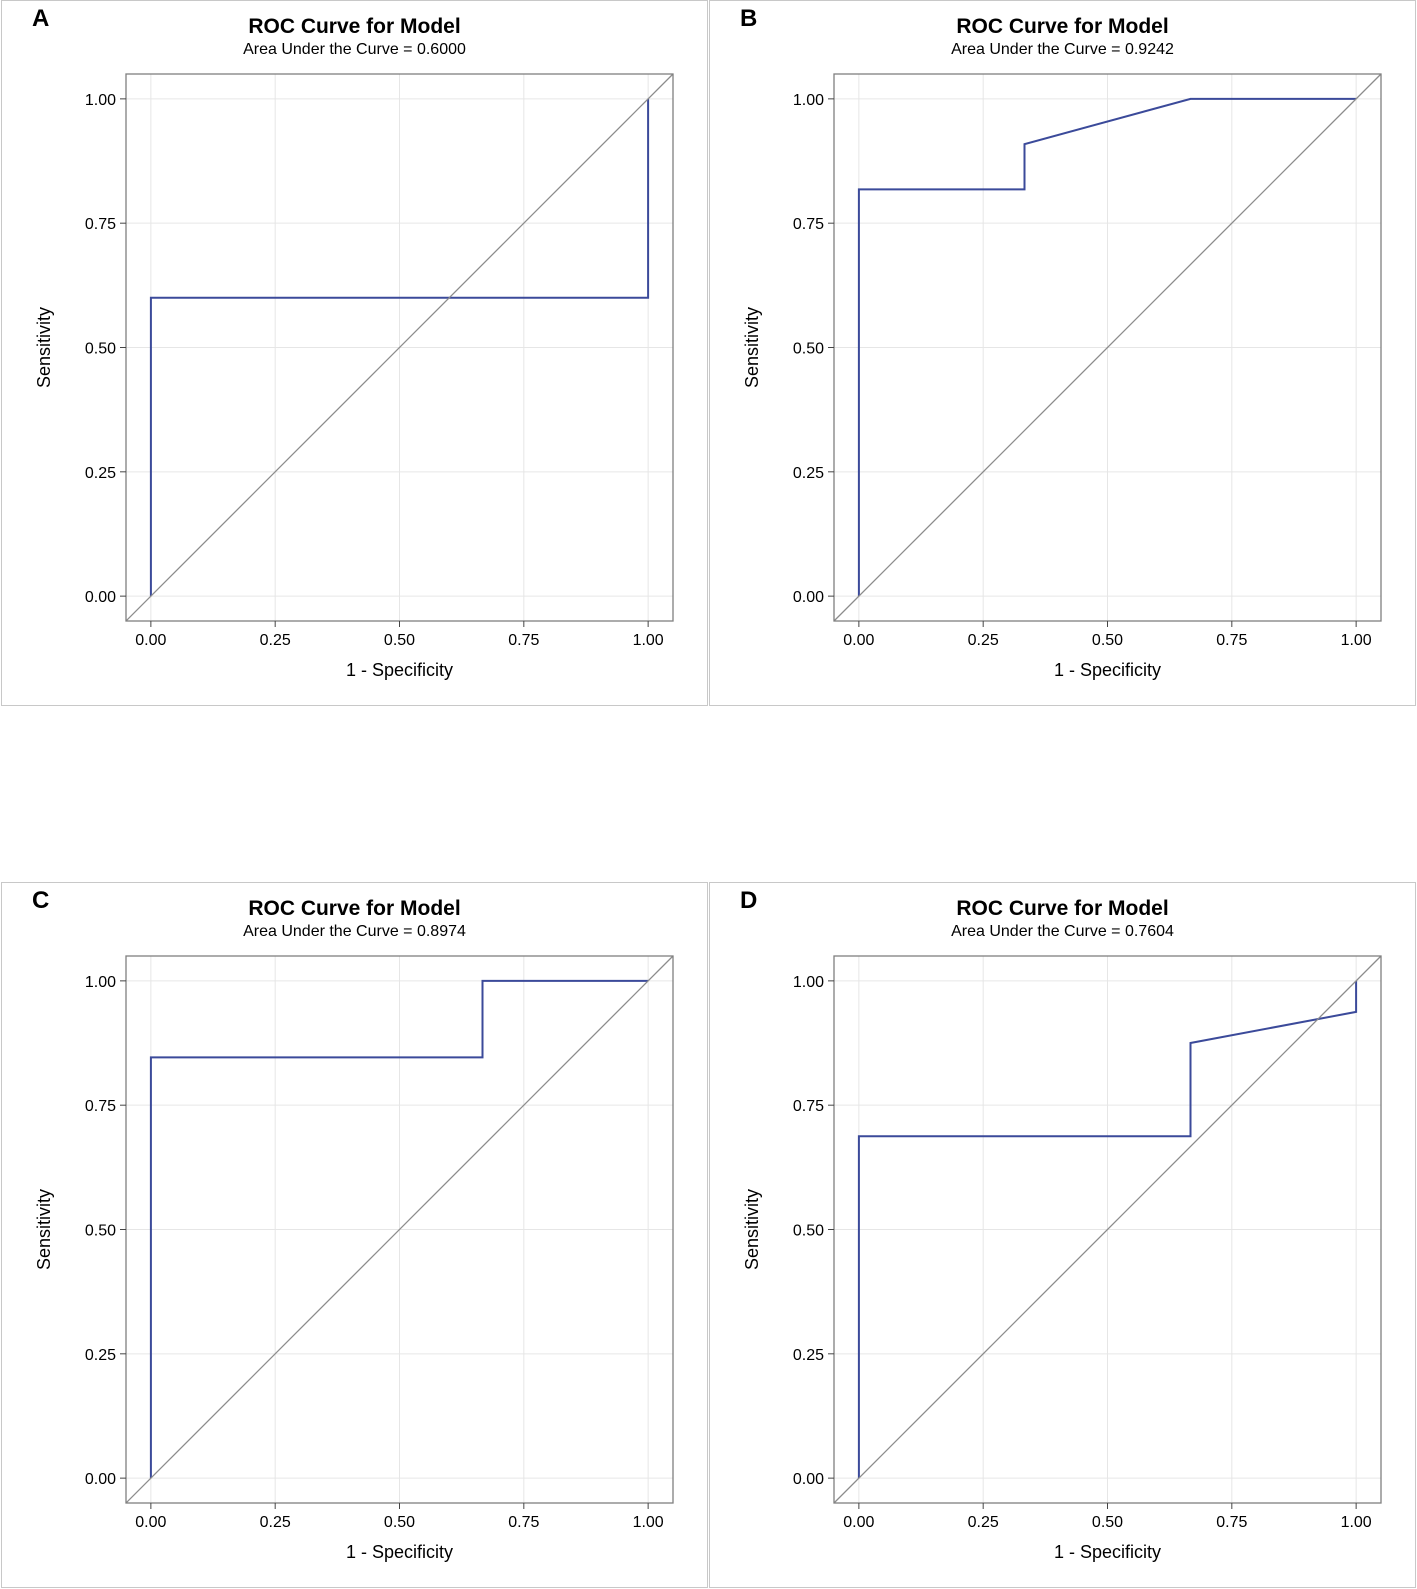 This screenshot has width=1417, height=1589. Describe the element at coordinates (41, 18) in the screenshot. I see `panel-letter: A` at that location.